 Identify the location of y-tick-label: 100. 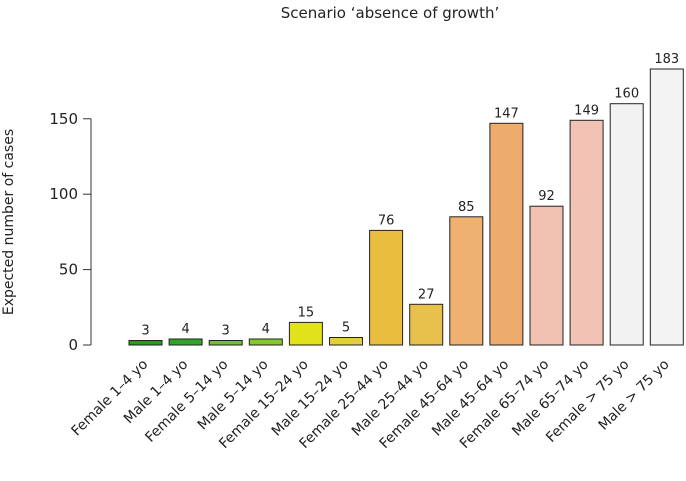
(63, 194).